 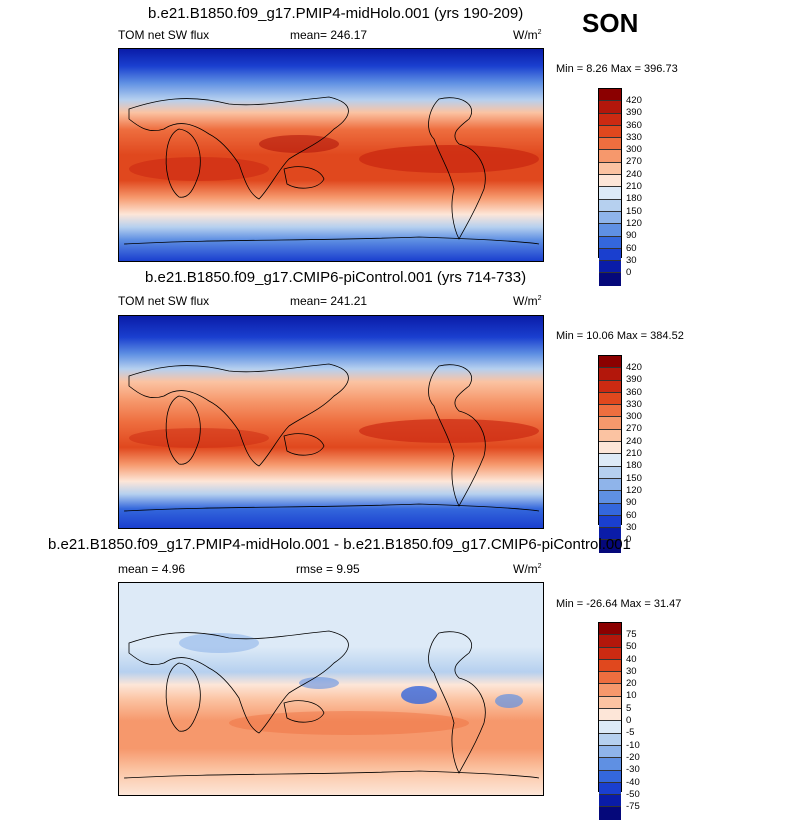 I want to click on panel1-map, so click(x=331, y=155).